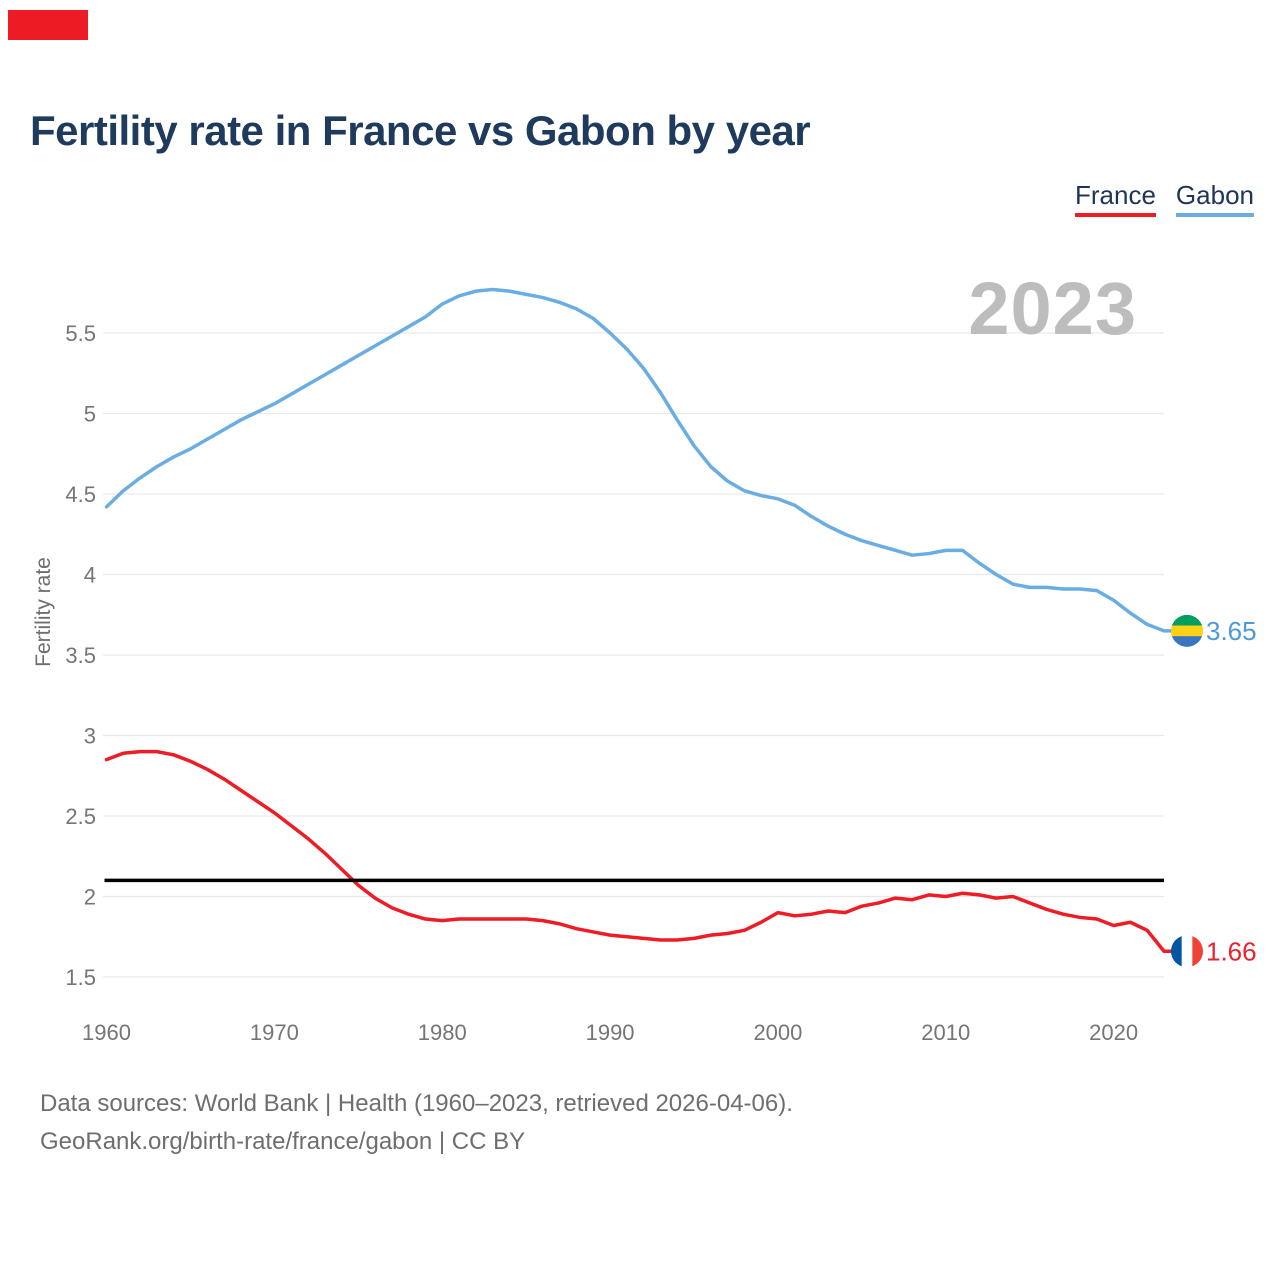 The width and height of the screenshot is (1280, 1280). I want to click on year-watermark: 2023, so click(1052, 308).